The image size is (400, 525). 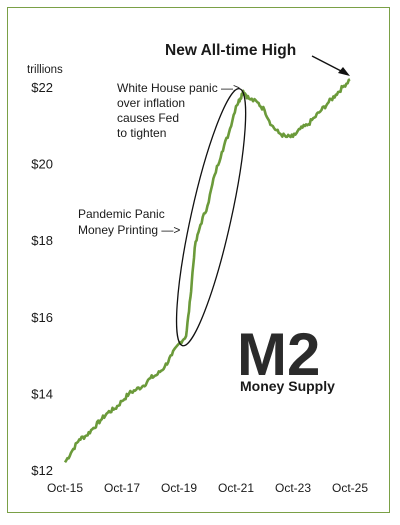 I want to click on x-tick-label: Oct-19, so click(x=179, y=488).